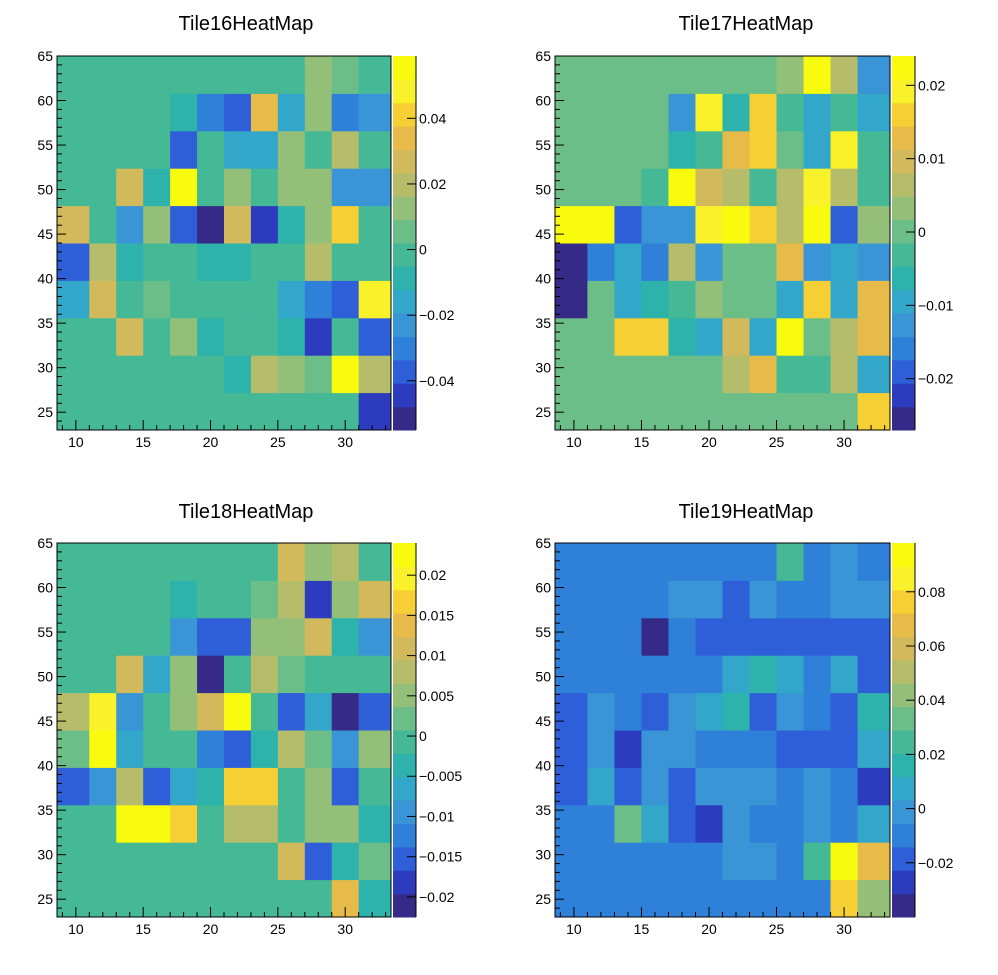 The height and width of the screenshot is (975, 998). What do you see at coordinates (432, 184) in the screenshot?
I see `colorbar-tick-label: 0.02` at bounding box center [432, 184].